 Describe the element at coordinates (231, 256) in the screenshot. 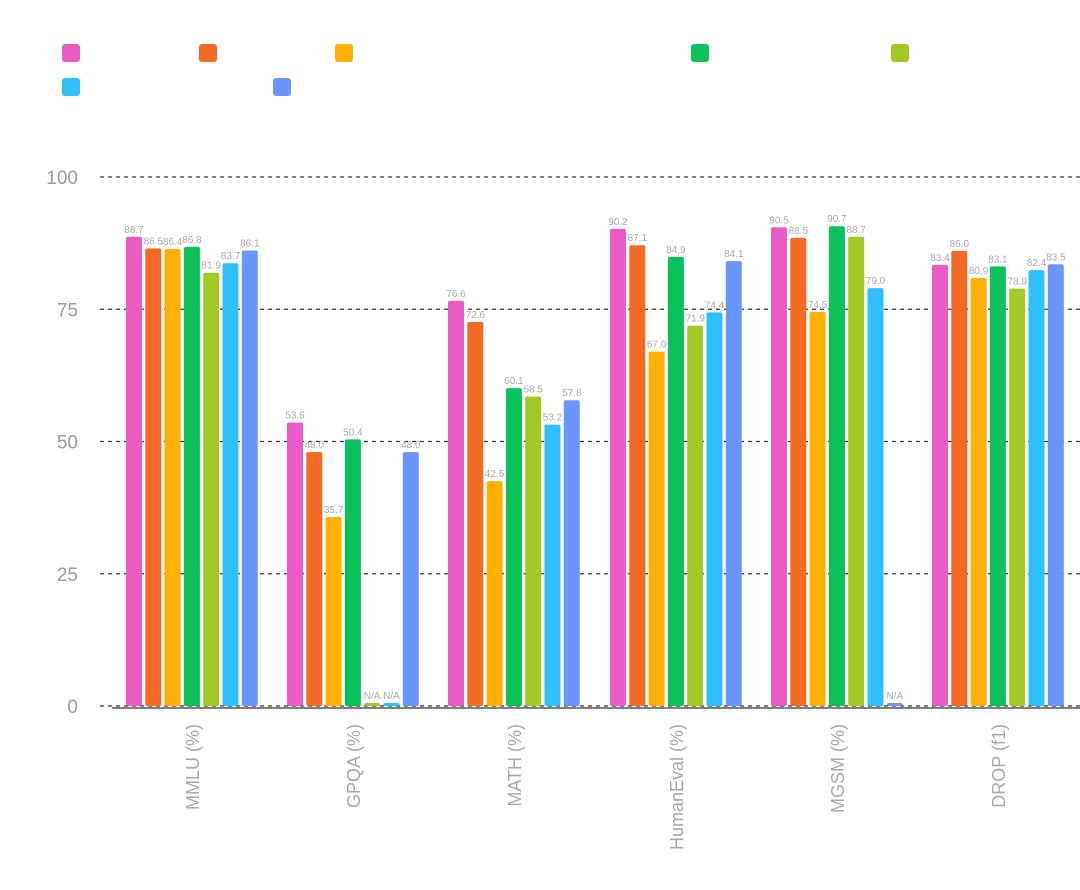

I see `bar-value-label: 83.7` at that location.